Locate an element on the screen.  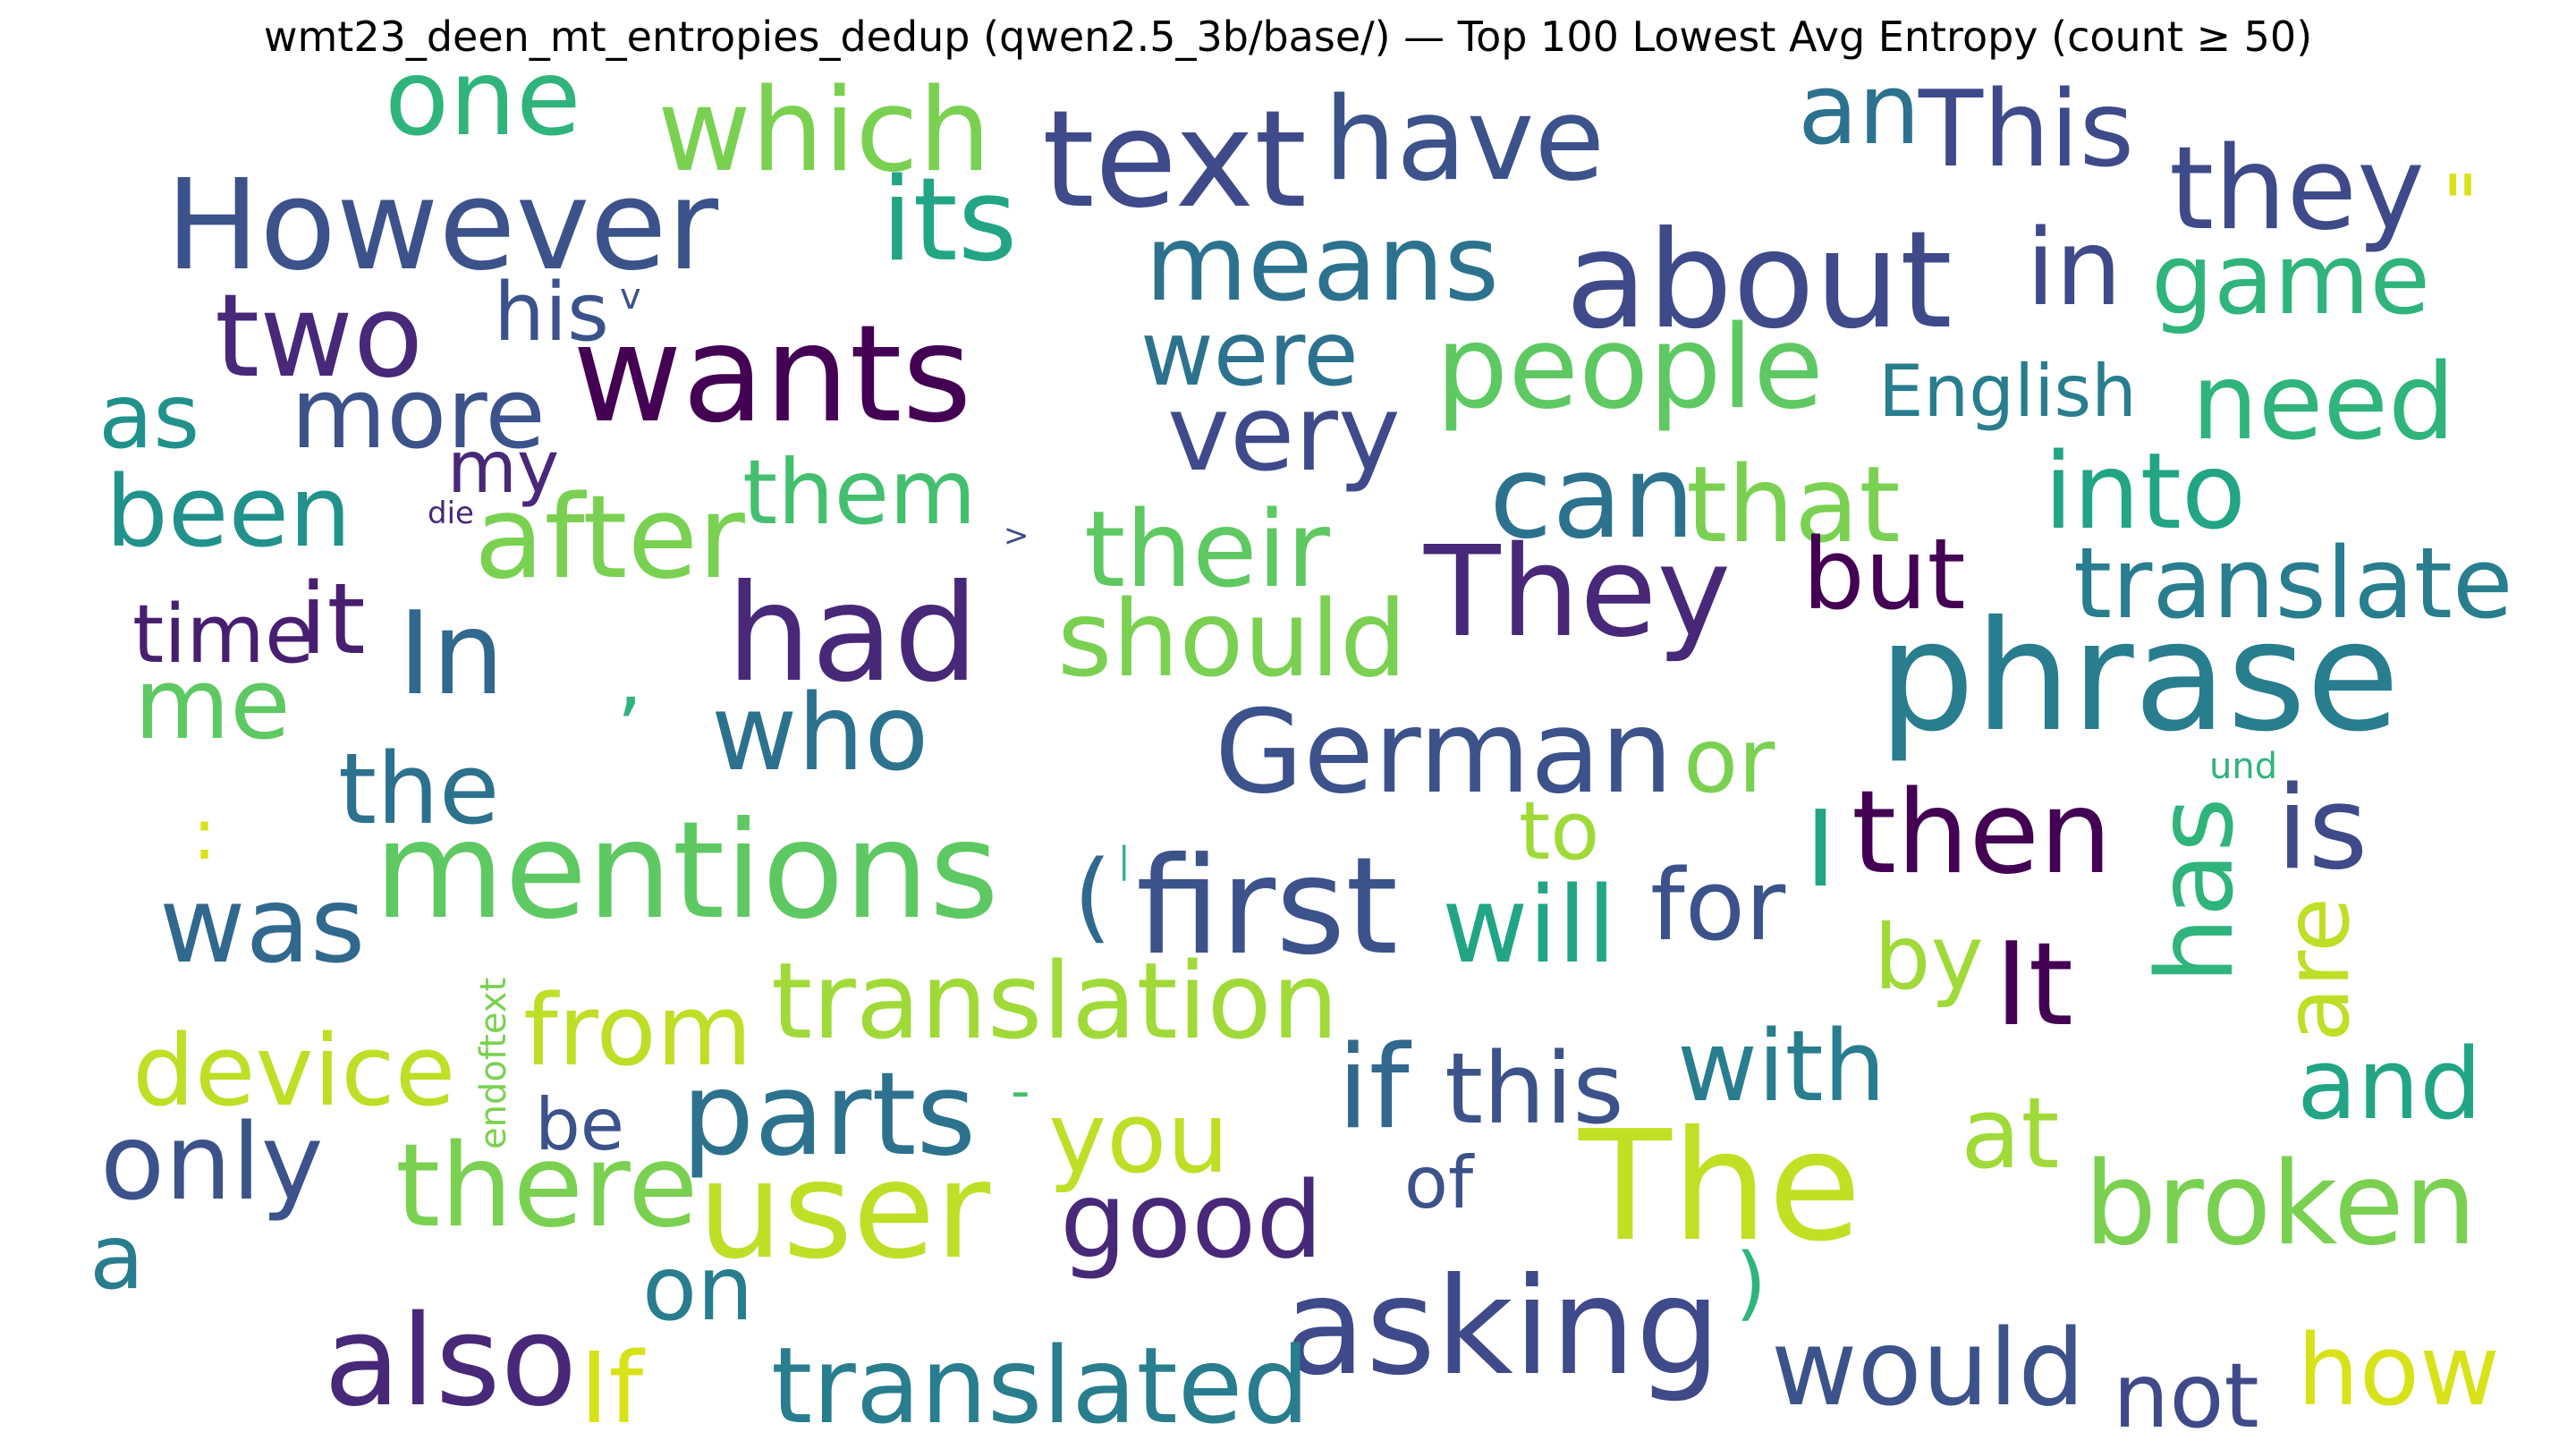
word-79: at is located at coordinates (2010, 1133).